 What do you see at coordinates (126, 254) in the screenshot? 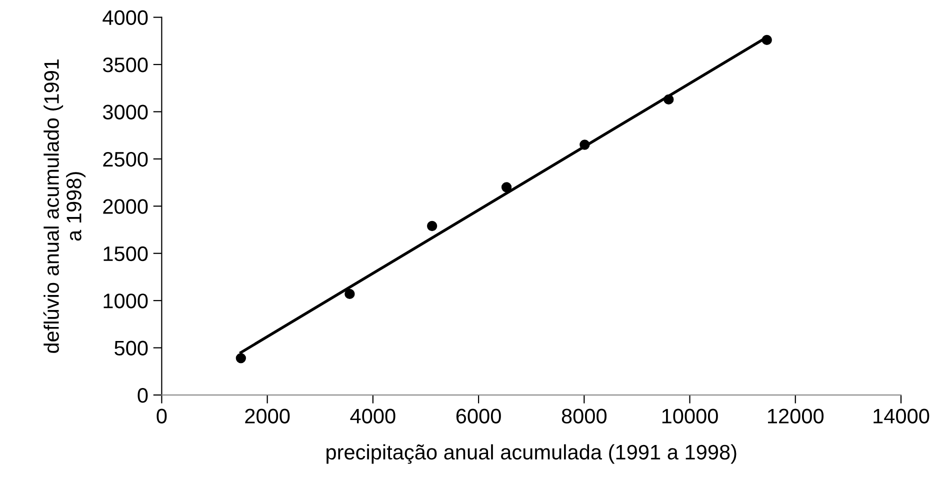
I see `y-tick-label: 1500` at bounding box center [126, 254].